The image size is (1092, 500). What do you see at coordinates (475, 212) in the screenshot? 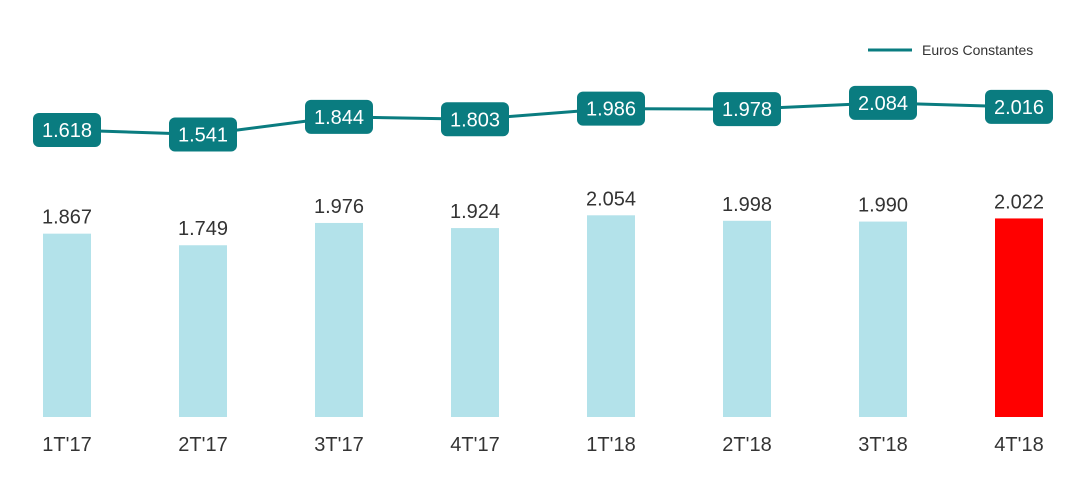
I see `bar-value-label-4: 1.924` at bounding box center [475, 212].